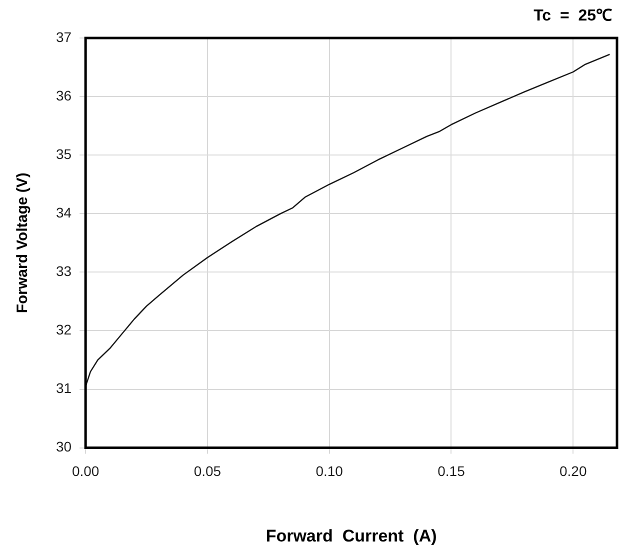 The image size is (620, 557). What do you see at coordinates (64, 388) in the screenshot?
I see `y-tick-label: 31` at bounding box center [64, 388].